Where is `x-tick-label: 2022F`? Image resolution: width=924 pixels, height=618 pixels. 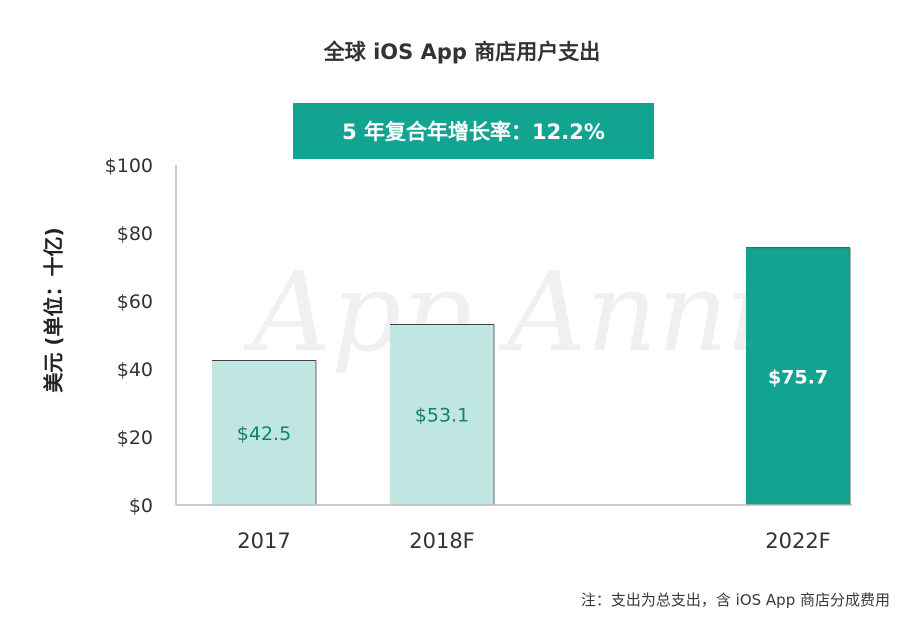
x-tick-label: 2022F is located at coordinates (798, 541).